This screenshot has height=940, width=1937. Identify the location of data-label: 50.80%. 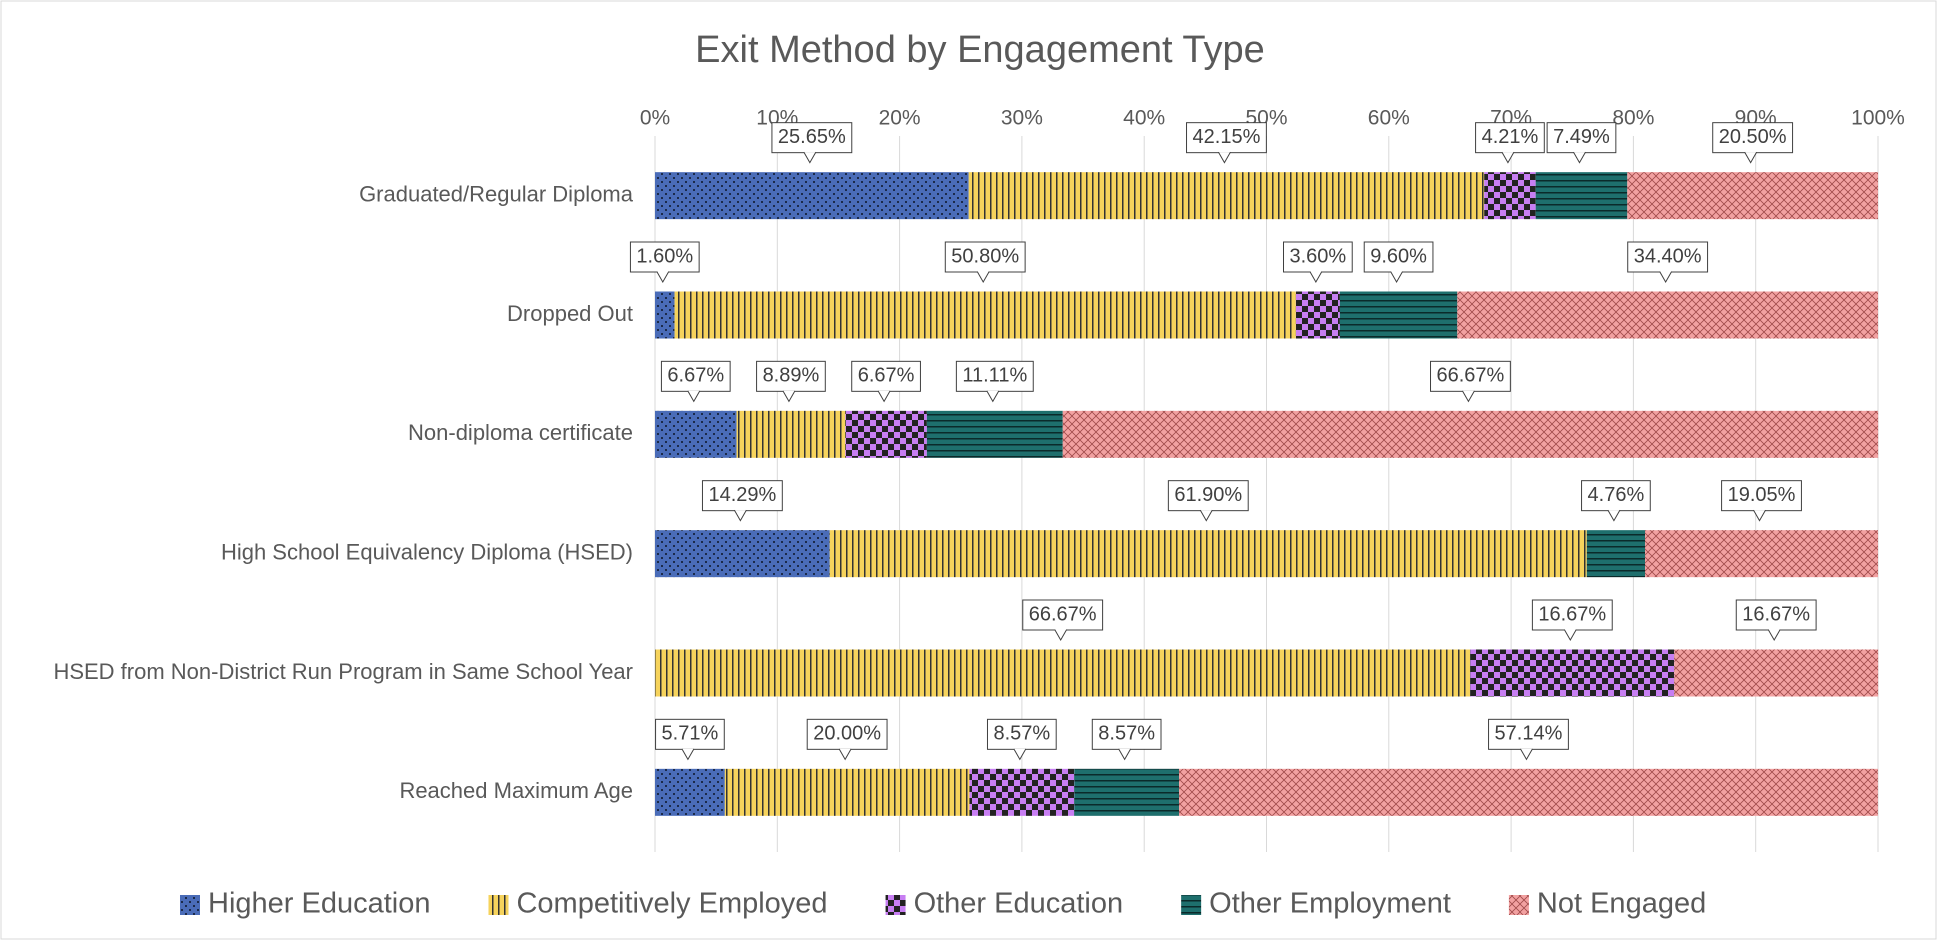
(985, 262).